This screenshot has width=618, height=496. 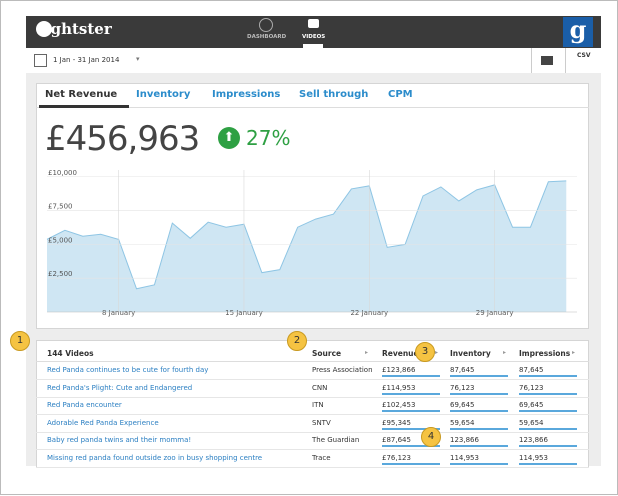 What do you see at coordinates (313, 32) in the screenshot?
I see `top-bar: rightster DASHBOARD VIDEOS g` at bounding box center [313, 32].